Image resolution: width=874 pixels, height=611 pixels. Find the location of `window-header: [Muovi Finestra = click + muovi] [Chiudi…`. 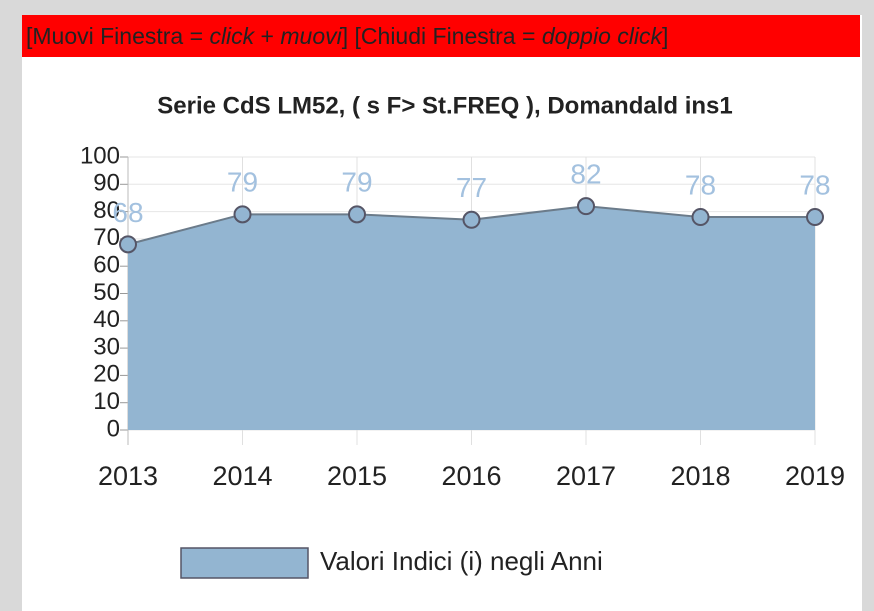

window-header: [Muovi Finestra = click + muovi] [Chiudi… is located at coordinates (441, 36).